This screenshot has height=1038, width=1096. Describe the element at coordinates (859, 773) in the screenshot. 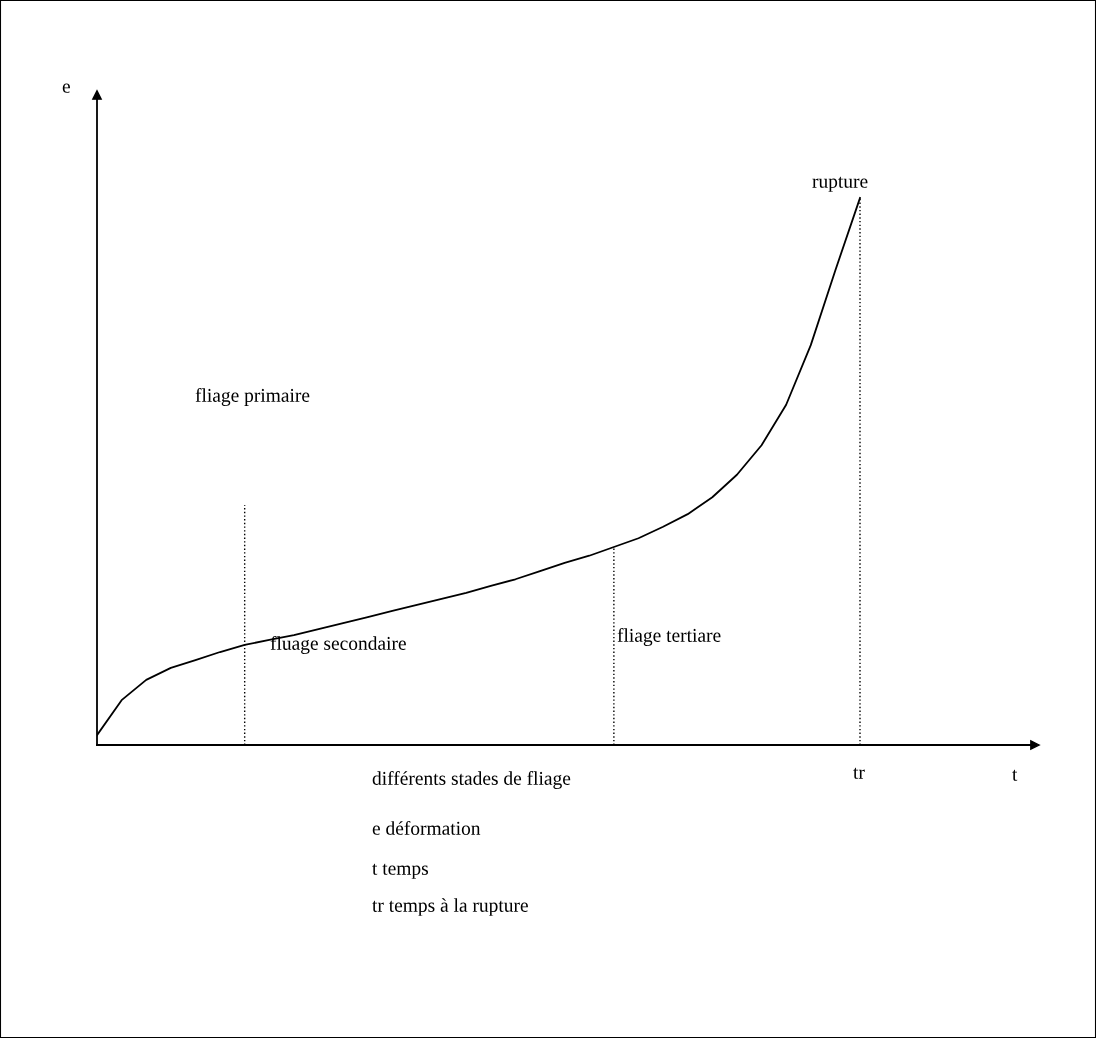

I see `text: tr` at that location.